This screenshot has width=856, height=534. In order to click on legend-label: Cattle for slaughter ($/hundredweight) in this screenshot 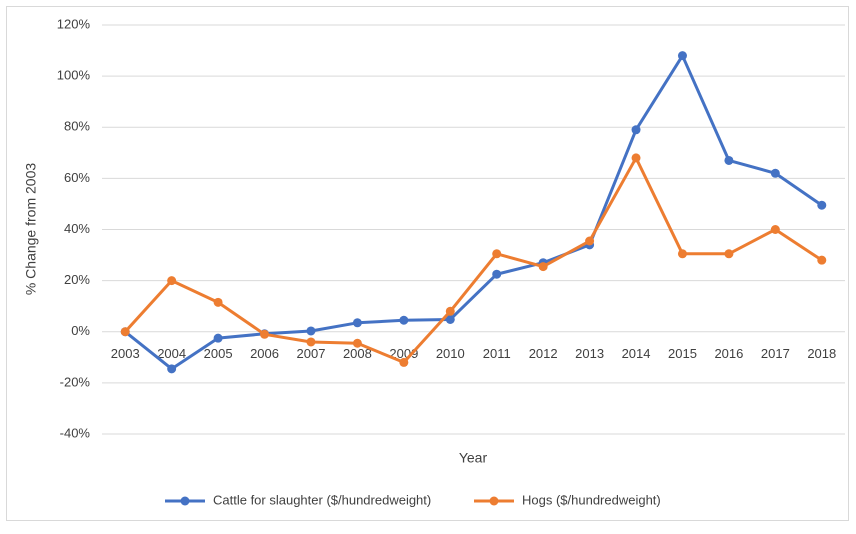, I will do `click(322, 499)`.